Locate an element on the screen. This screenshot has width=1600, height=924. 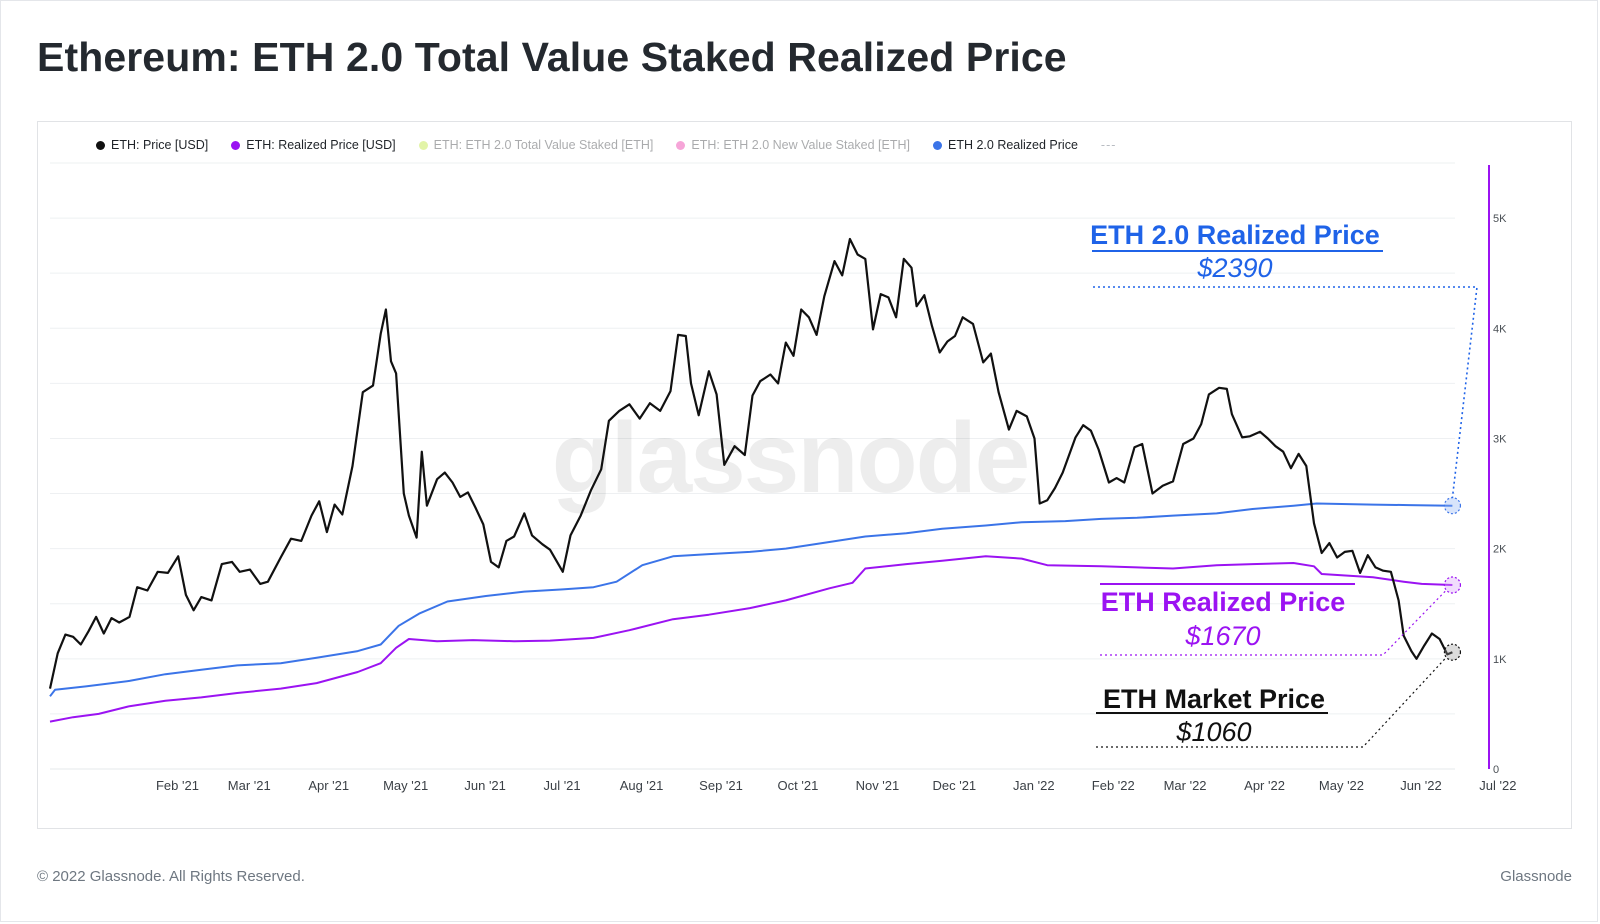
eth2-annotation-title: ETH 2.0 Realized Price is located at coordinates (1235, 235).